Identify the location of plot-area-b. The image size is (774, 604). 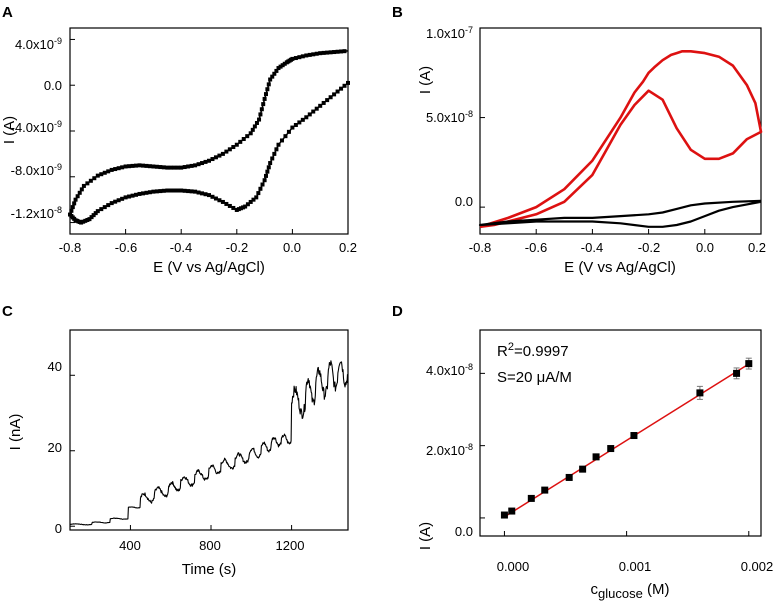
(620, 139).